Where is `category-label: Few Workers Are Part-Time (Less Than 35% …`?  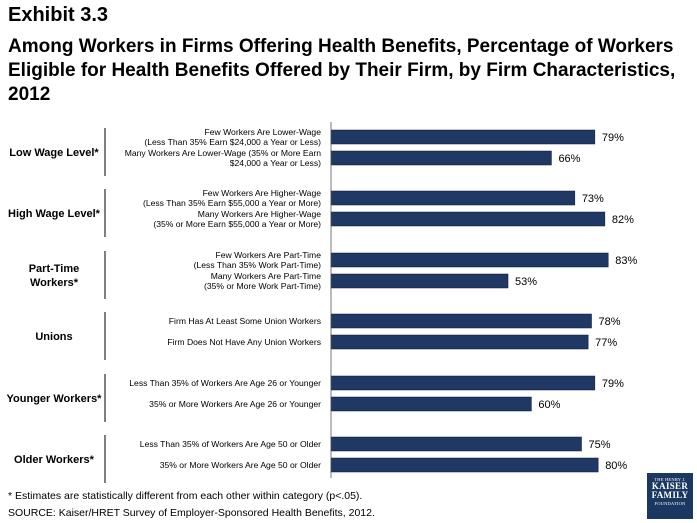
category-label: Few Workers Are Part-Time (Less Than 35% … is located at coordinates (258, 260).